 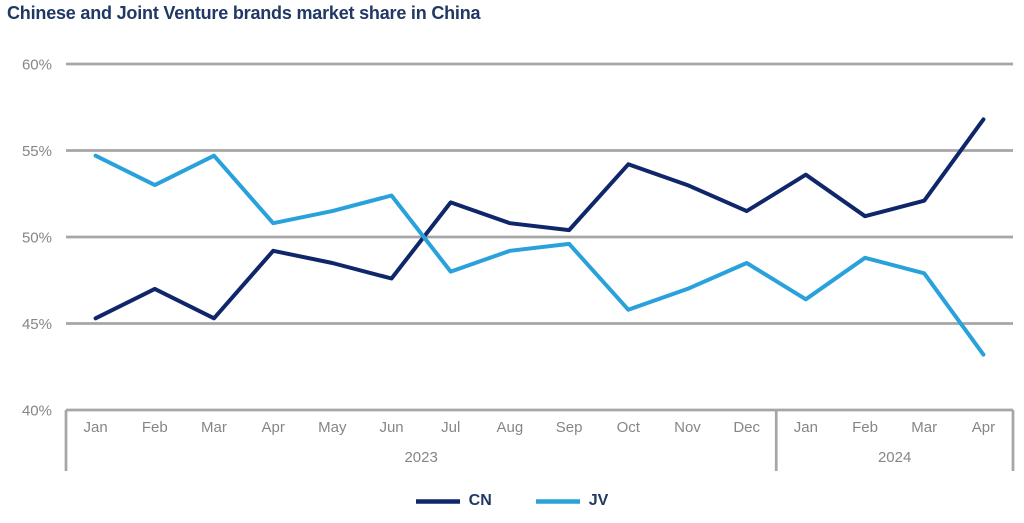 I want to click on y-axis-label: 40%, so click(x=37, y=411).